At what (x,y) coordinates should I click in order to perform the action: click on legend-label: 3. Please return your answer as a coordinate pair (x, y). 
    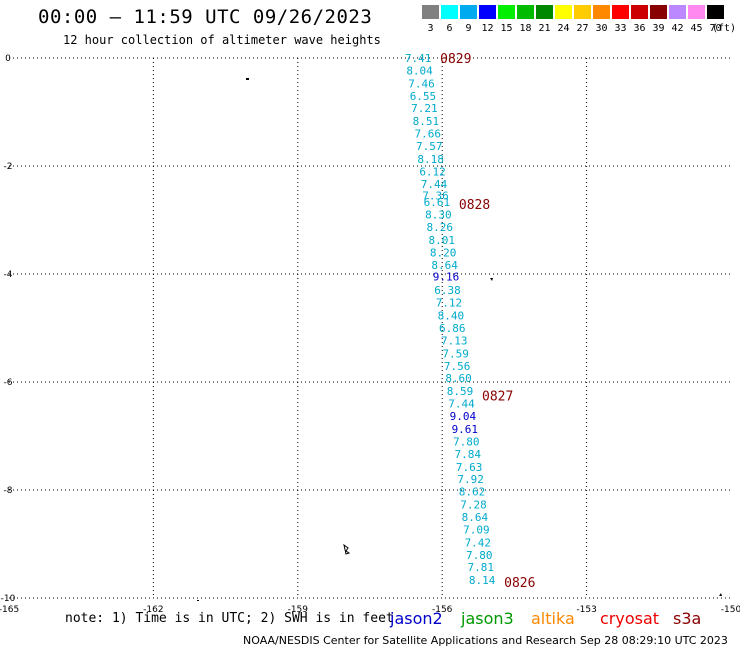
    Looking at the image, I should click on (430, 28).